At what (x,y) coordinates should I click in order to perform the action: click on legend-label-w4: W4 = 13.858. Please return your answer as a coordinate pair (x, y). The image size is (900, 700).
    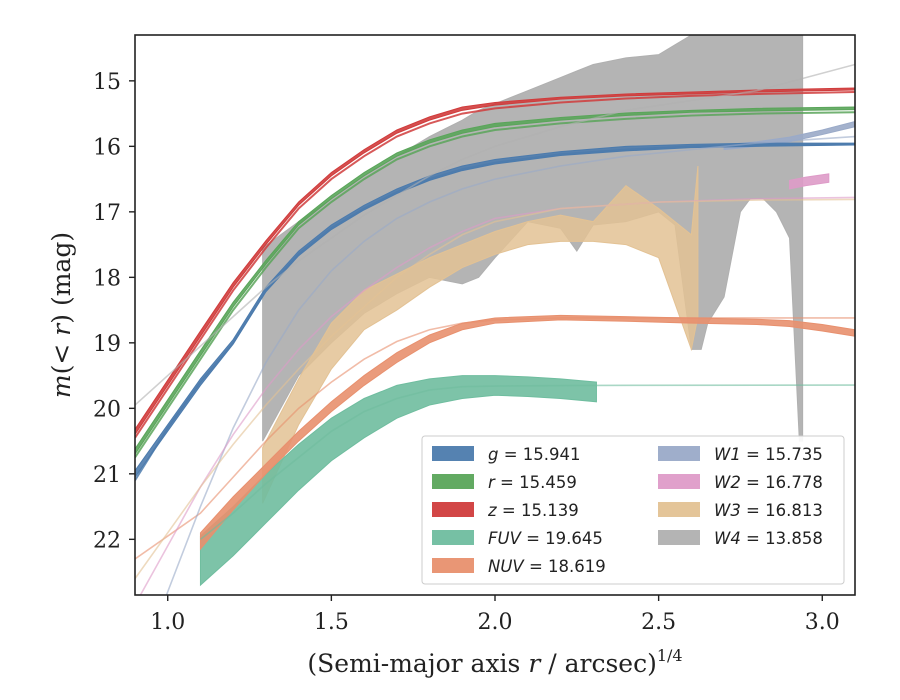
    Looking at the image, I should click on (768, 538).